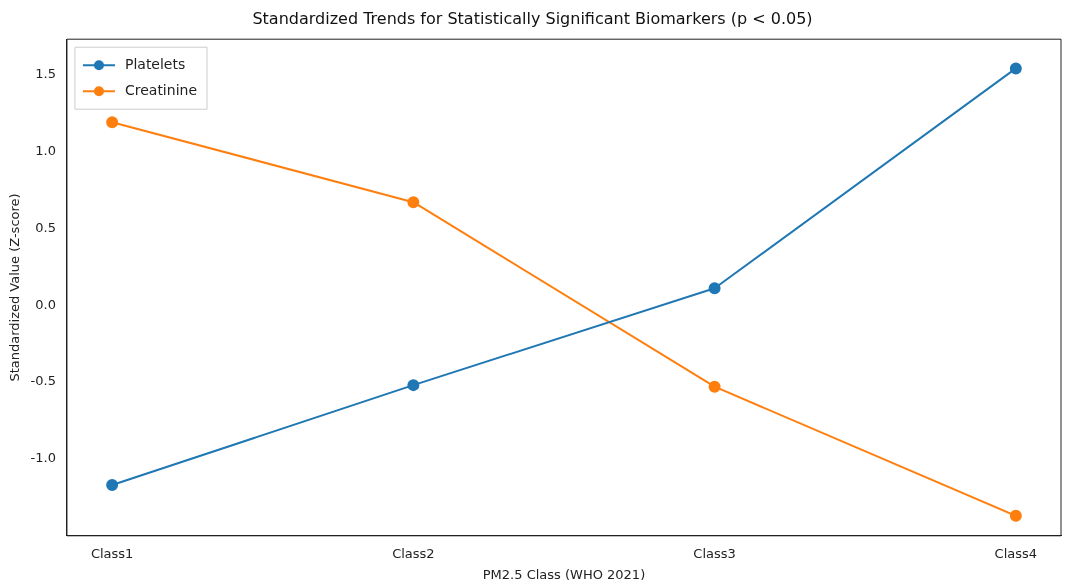 This screenshot has height=587, width=1069. What do you see at coordinates (413, 553) in the screenshot?
I see `x-tick-label: Class2` at bounding box center [413, 553].